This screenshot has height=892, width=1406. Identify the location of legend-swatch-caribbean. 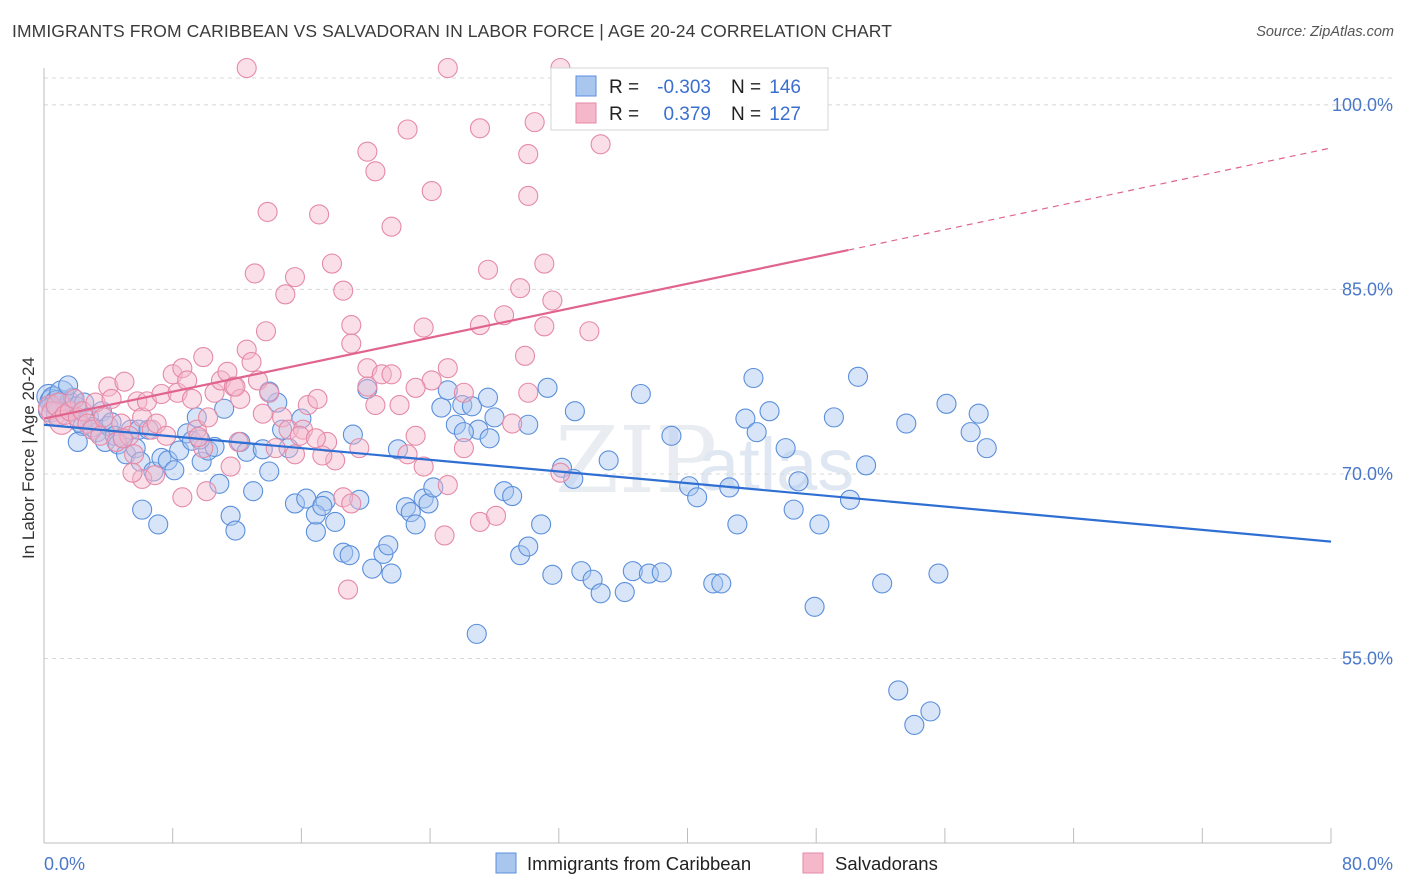
(586, 86).